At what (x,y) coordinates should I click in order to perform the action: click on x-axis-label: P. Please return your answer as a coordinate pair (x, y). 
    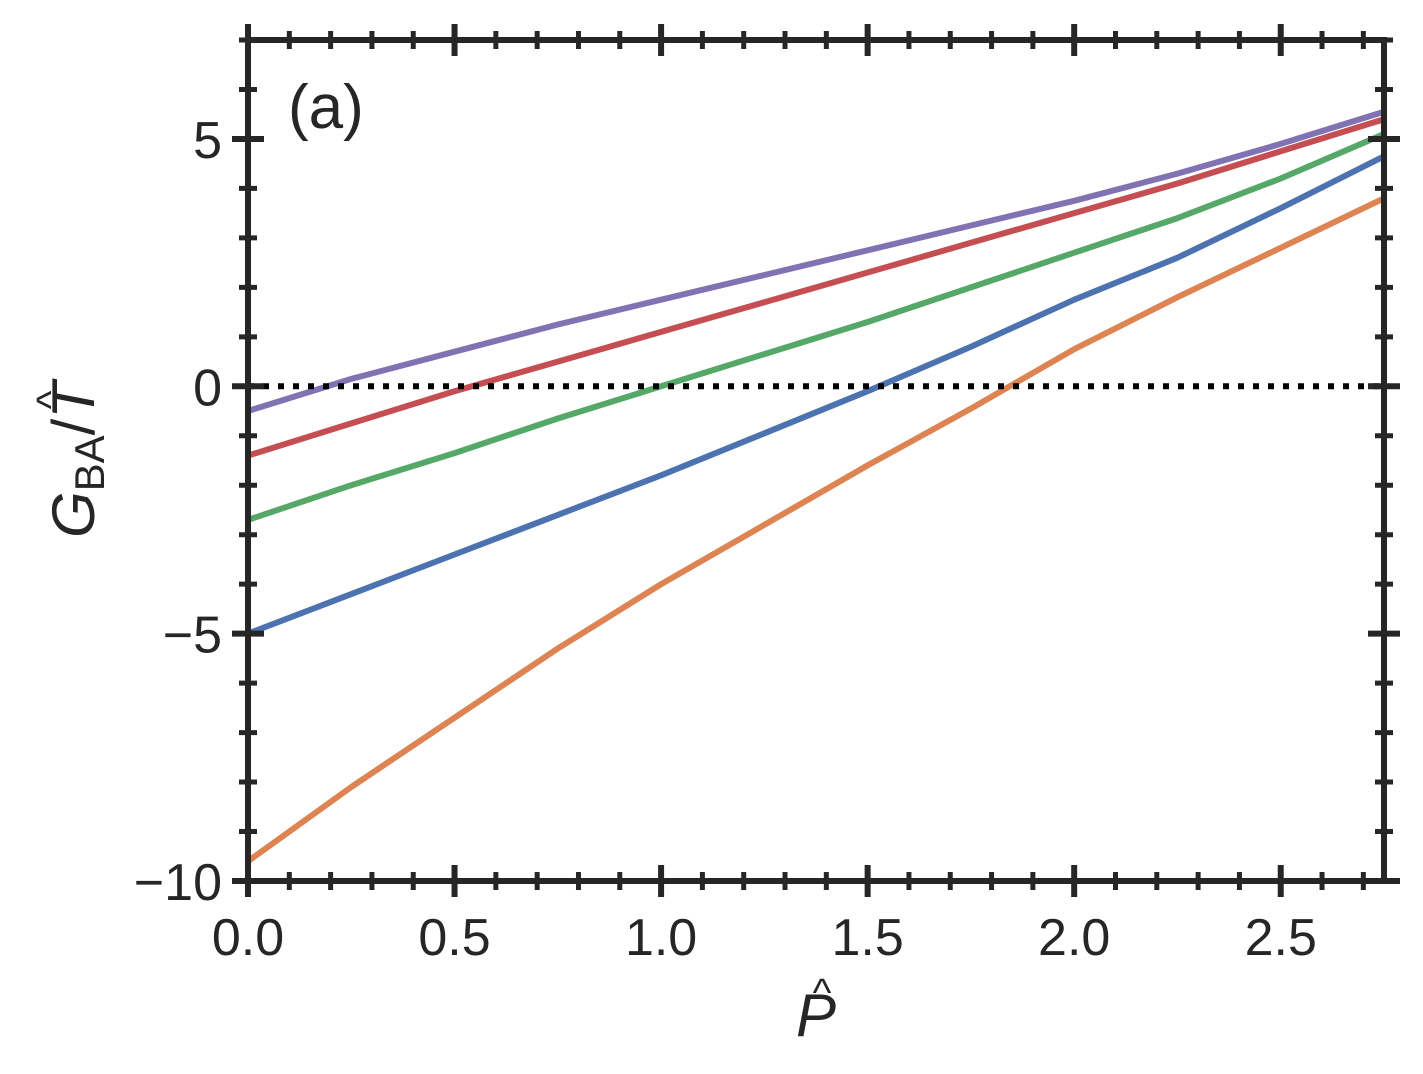
    Looking at the image, I should click on (816, 1015).